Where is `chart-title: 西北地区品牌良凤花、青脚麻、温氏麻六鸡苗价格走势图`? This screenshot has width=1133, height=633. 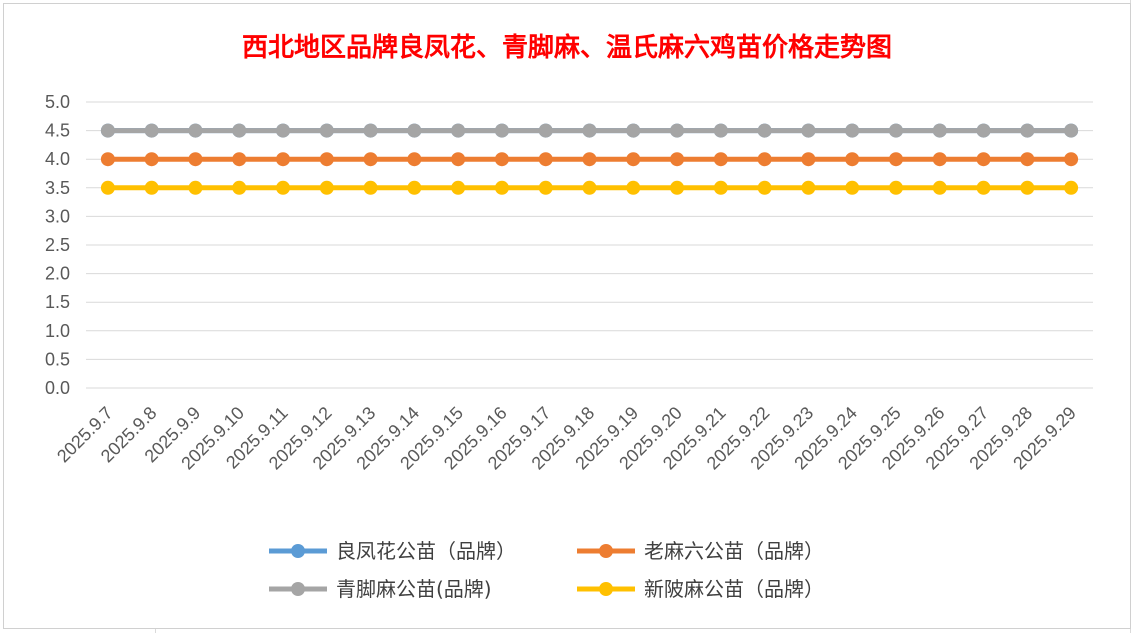
chart-title: 西北地区品牌良凤花、青脚麻、温氏麻六鸡苗价格走势图 is located at coordinates (567, 47).